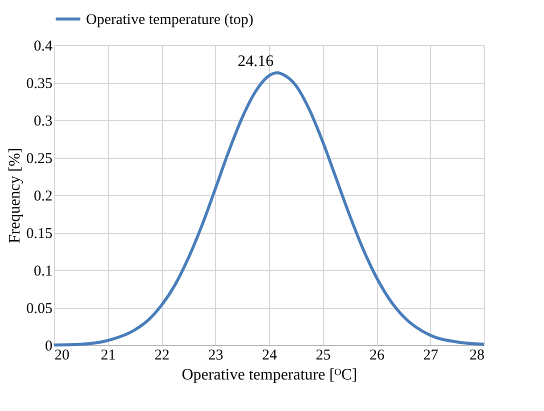  What do you see at coordinates (39, 159) in the screenshot?
I see `y-tick-label: 0.25` at bounding box center [39, 159].